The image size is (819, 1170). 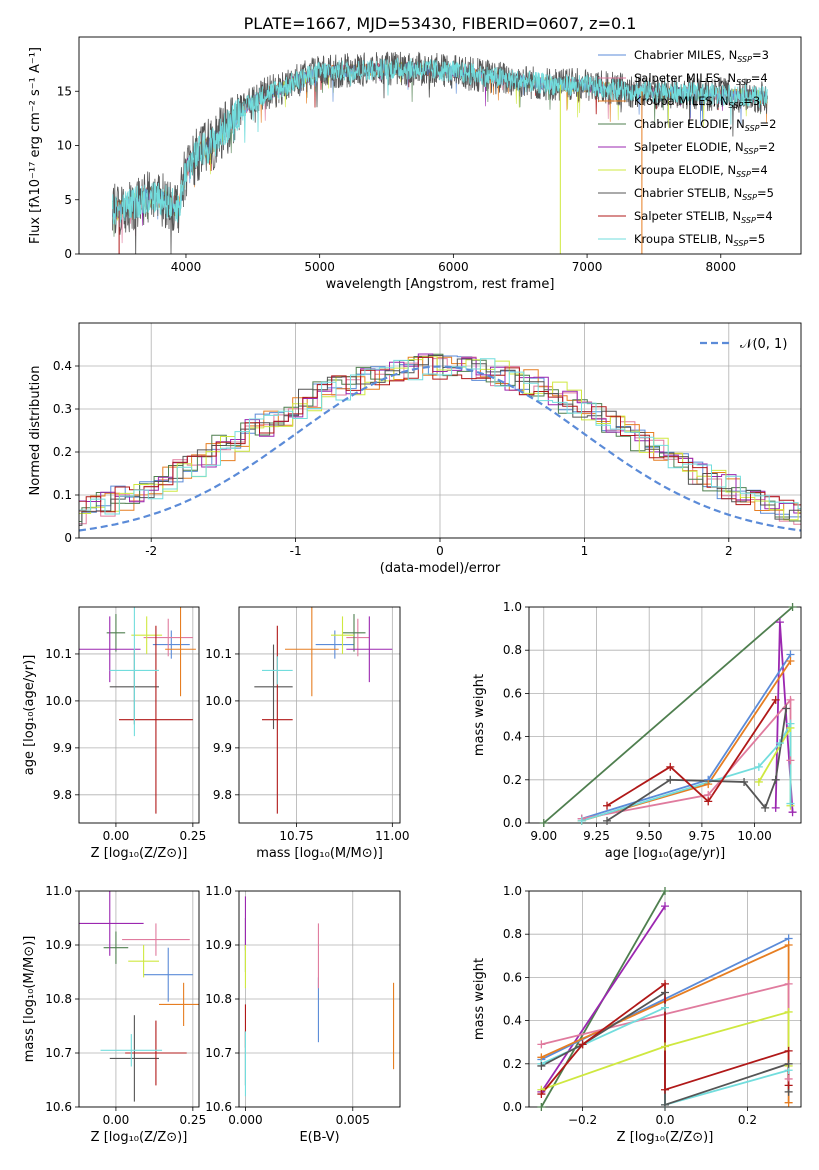 I want to click on mass-vs-EBV-frame, so click(x=319, y=999).